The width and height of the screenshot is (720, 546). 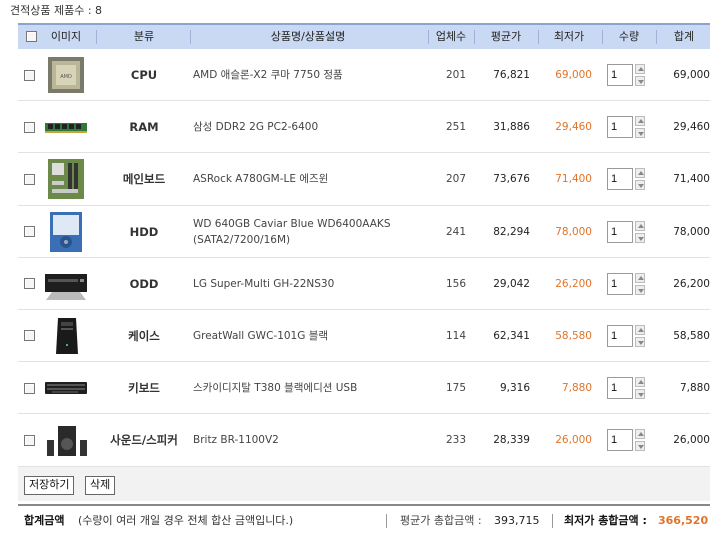 I want to click on row-sum: 7,880, so click(x=694, y=388).